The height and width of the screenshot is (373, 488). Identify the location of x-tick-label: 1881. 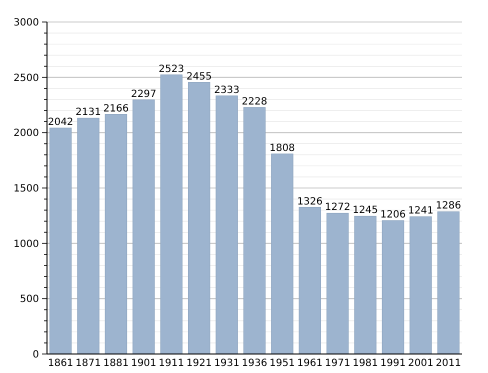
(116, 363).